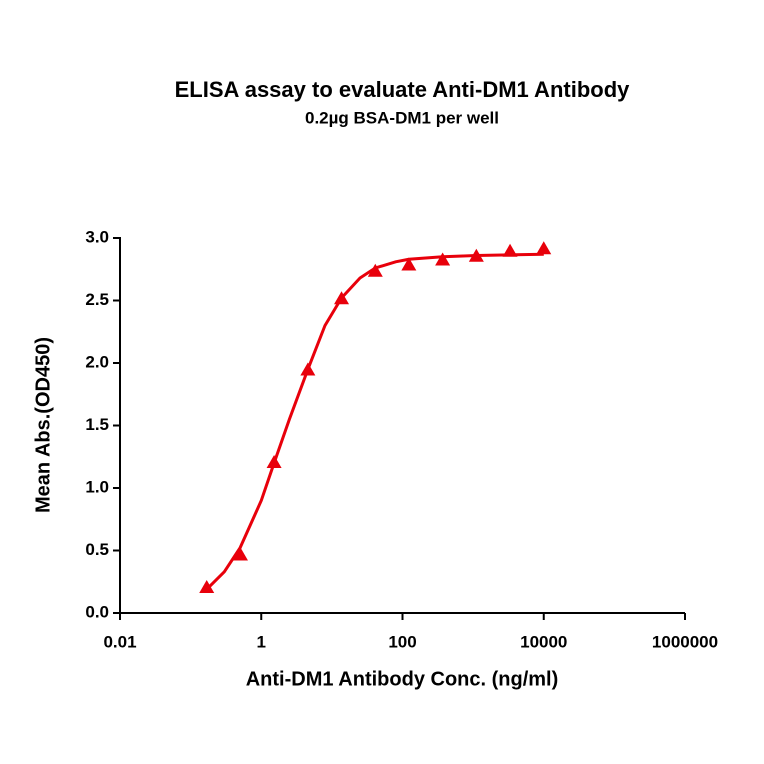 The width and height of the screenshot is (764, 764). I want to click on x-axis-label: Anti-DM1 Antibody Conc. (ng/ml), so click(402, 679).